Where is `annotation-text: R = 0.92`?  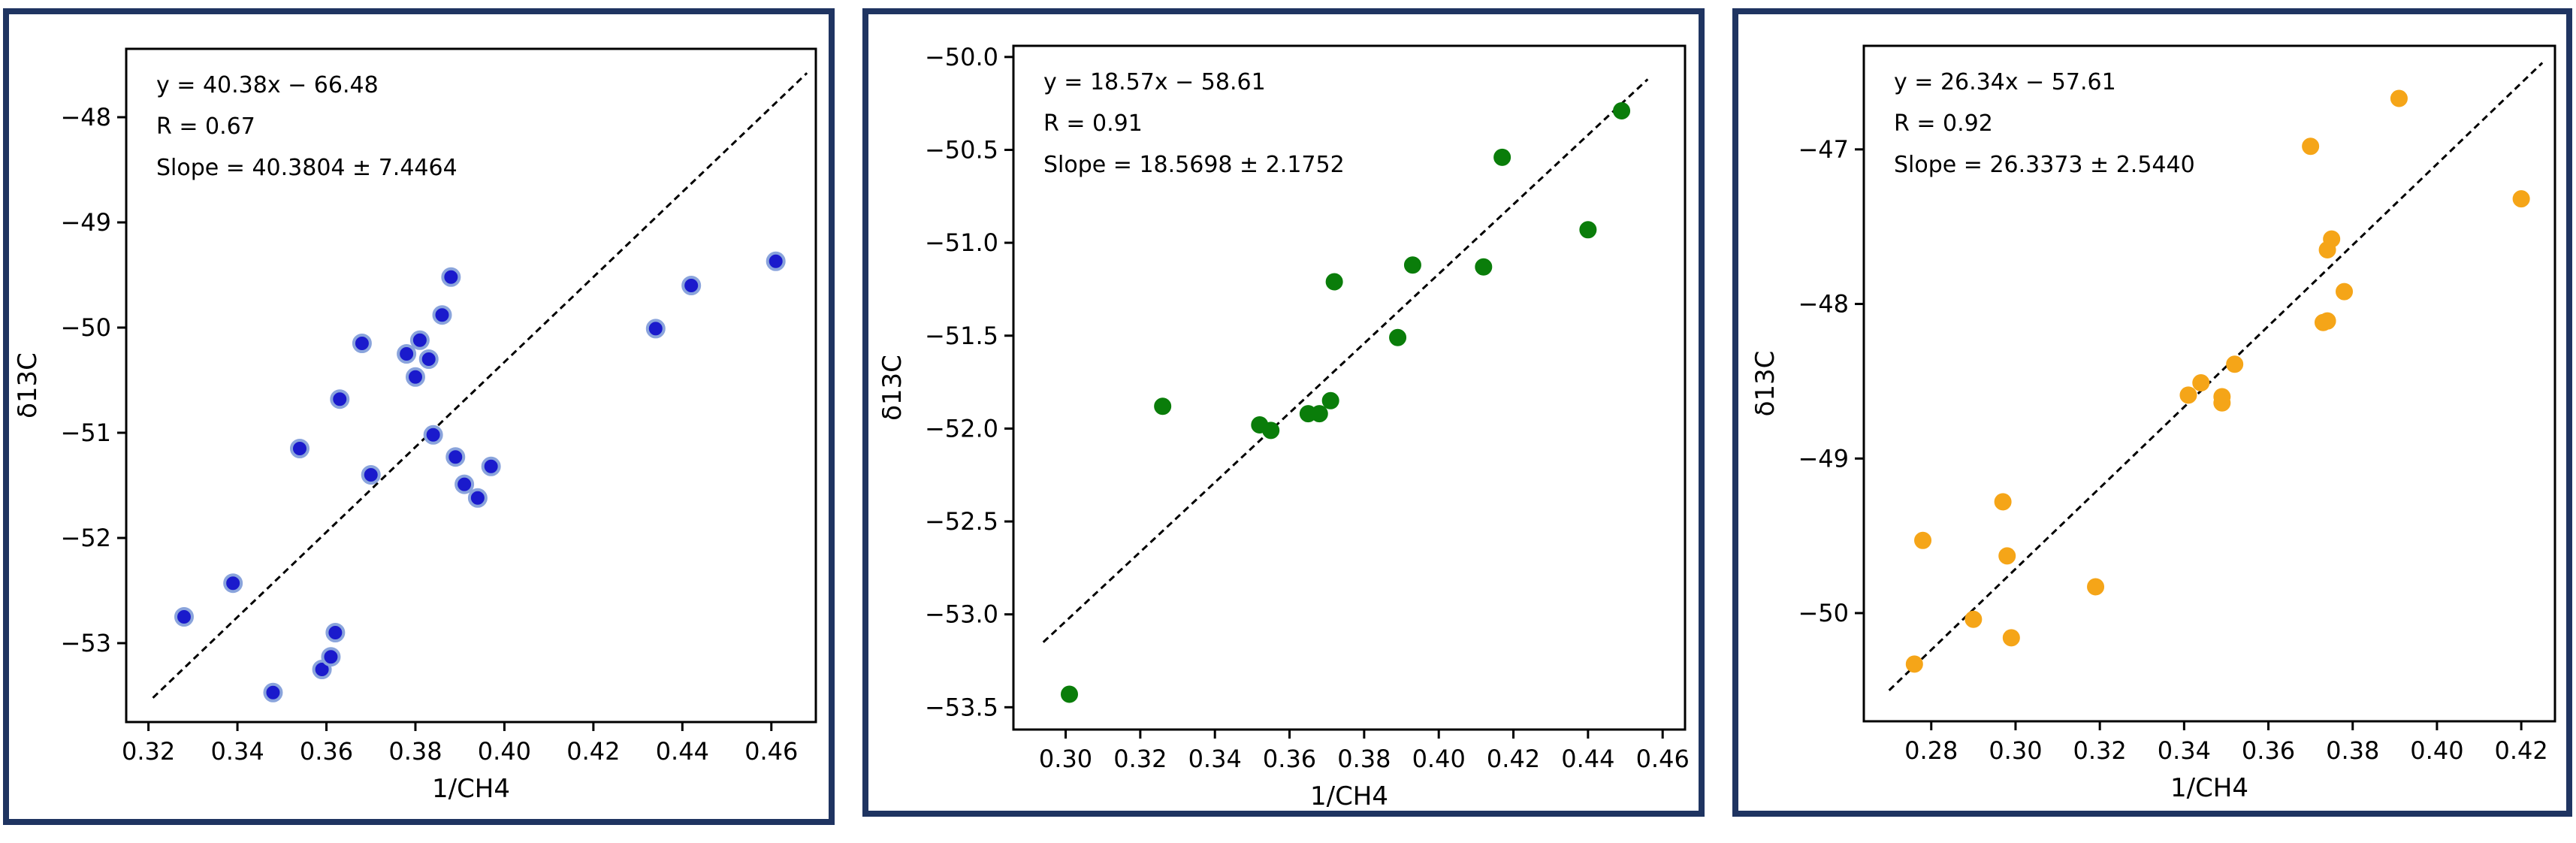 annotation-text: R = 0.92 is located at coordinates (1943, 123).